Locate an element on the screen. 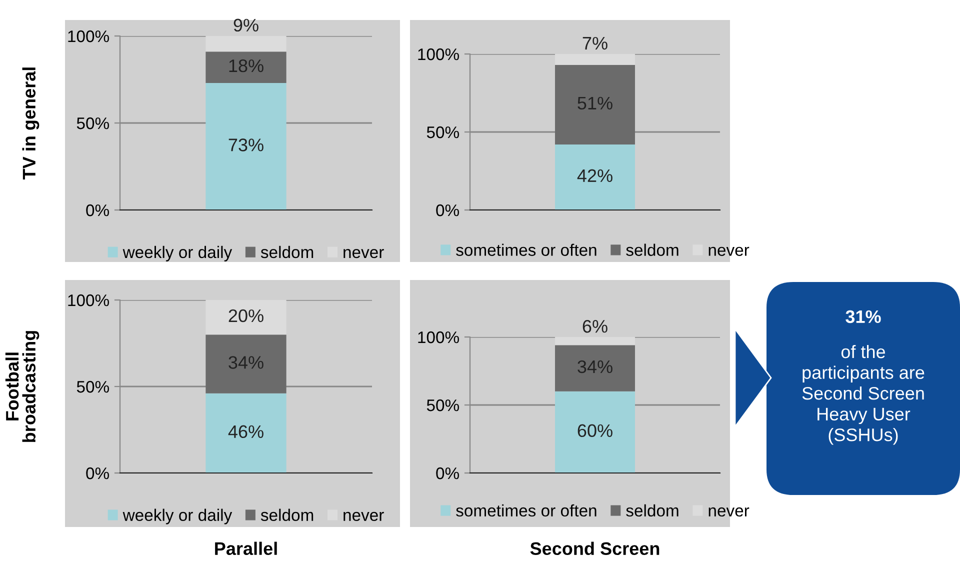 The height and width of the screenshot is (561, 960). data-label: 6% is located at coordinates (595, 326).